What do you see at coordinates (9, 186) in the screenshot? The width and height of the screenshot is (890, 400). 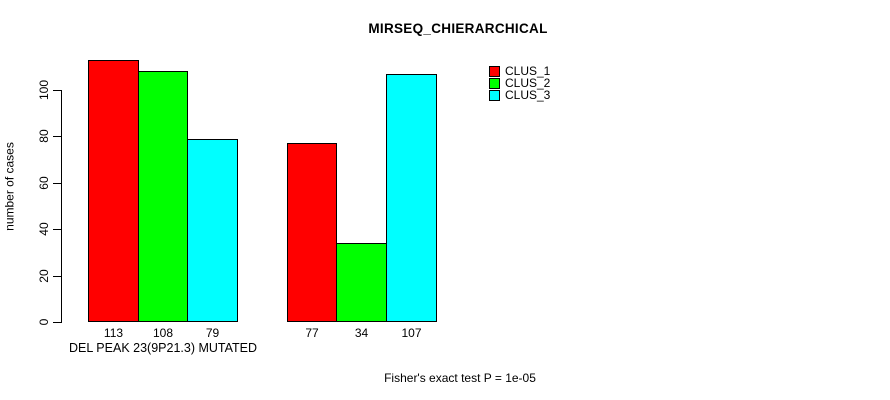 I see `y-axis-title: number of cases` at bounding box center [9, 186].